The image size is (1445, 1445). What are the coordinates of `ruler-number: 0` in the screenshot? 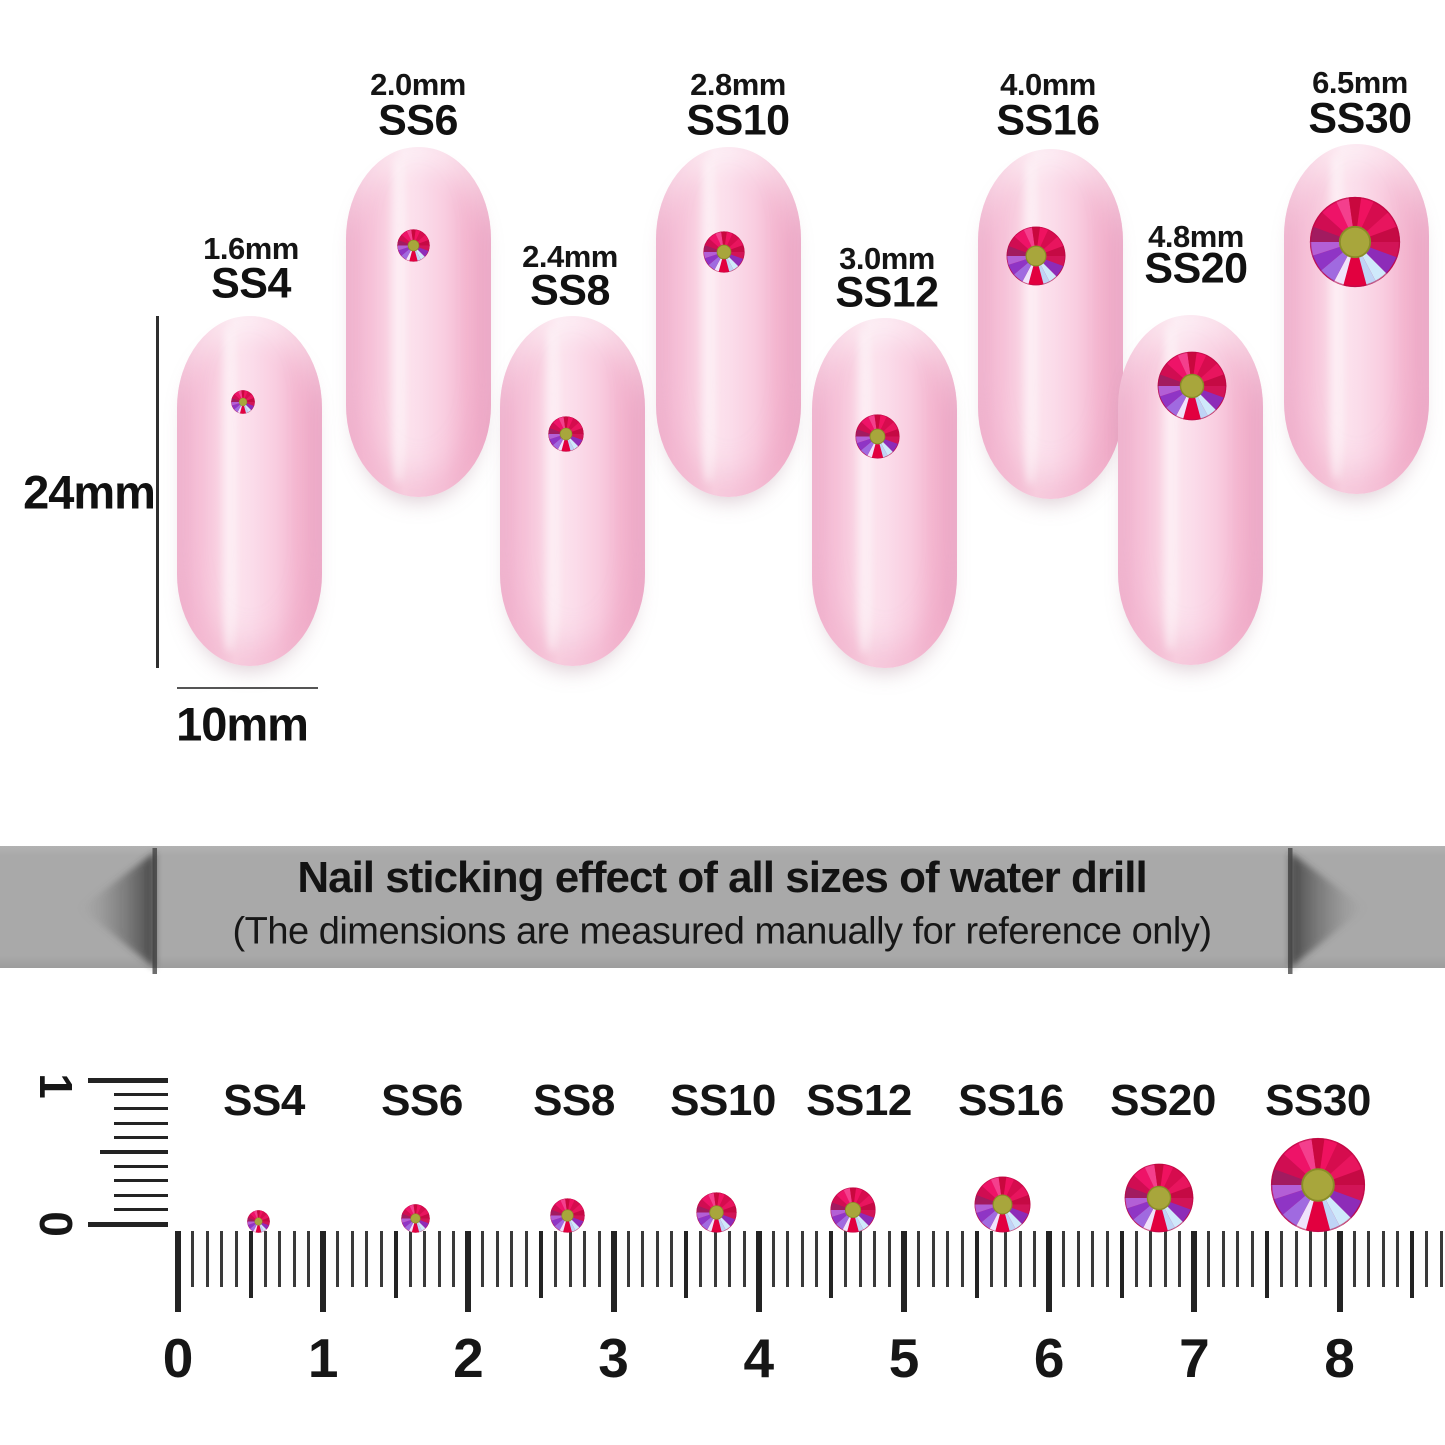 It's located at (178, 1358).